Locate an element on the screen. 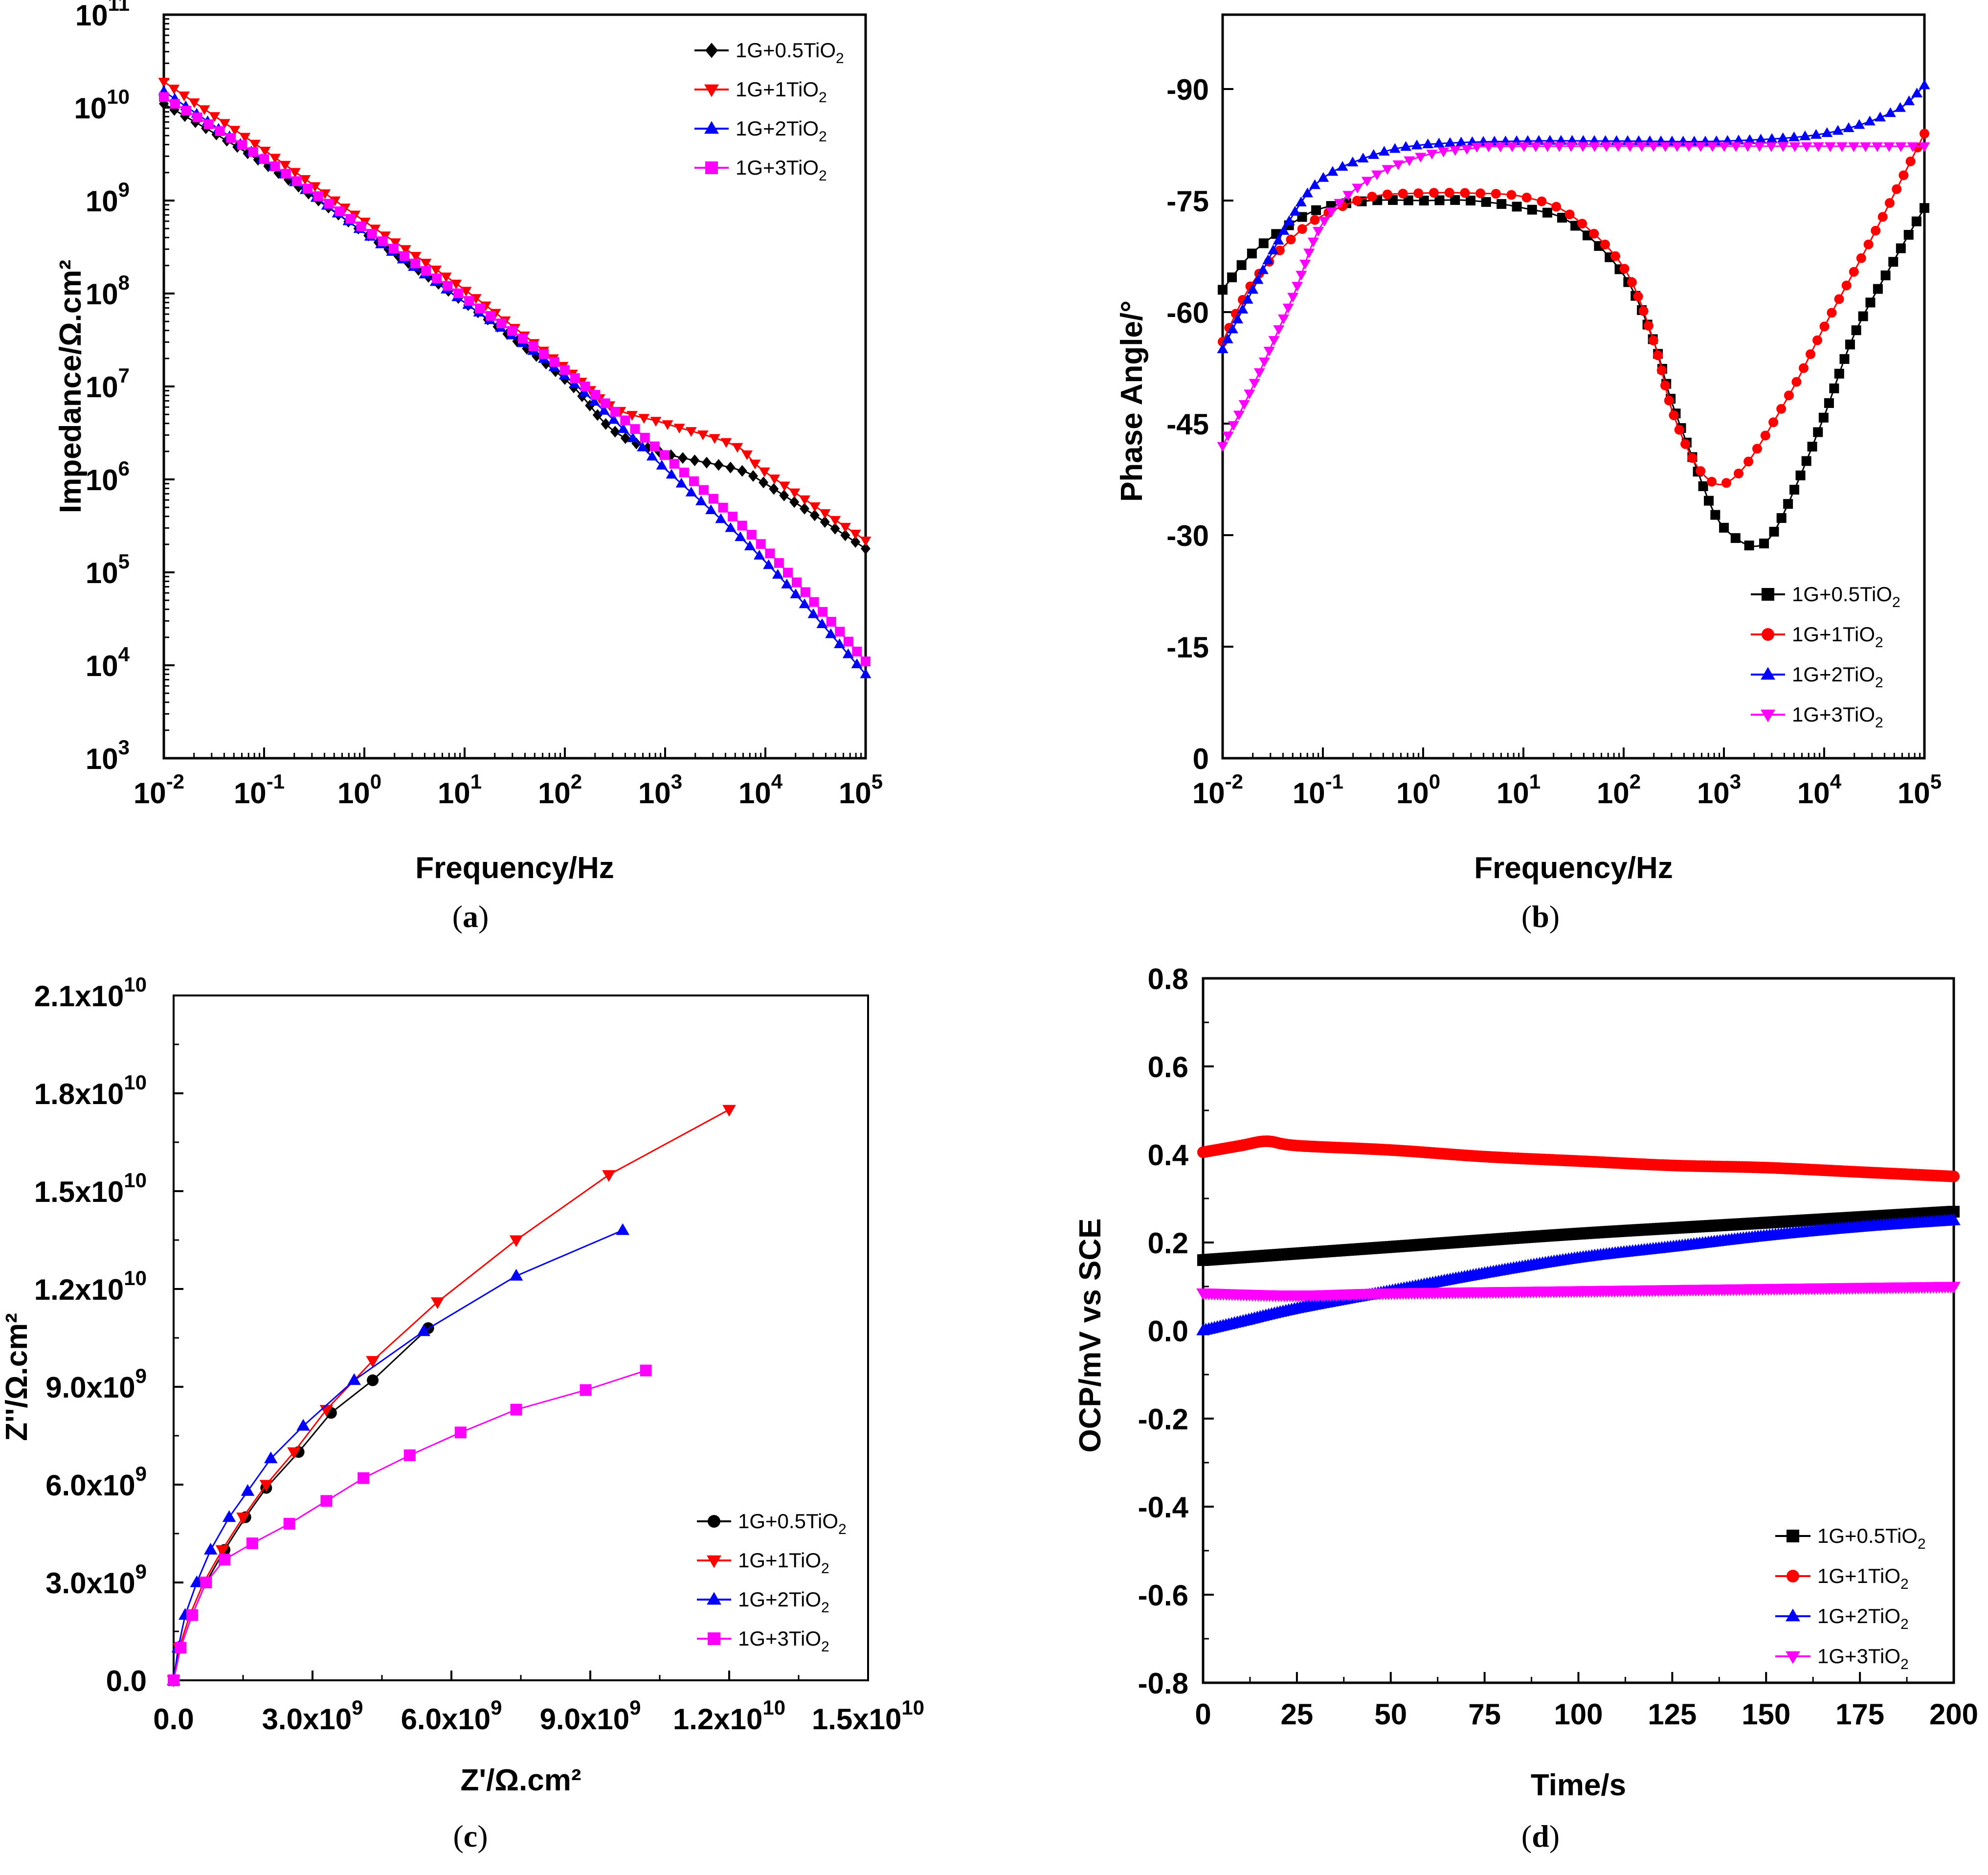 The image size is (1988, 1875). x-tick-label: 10⁴ is located at coordinates (760, 790).